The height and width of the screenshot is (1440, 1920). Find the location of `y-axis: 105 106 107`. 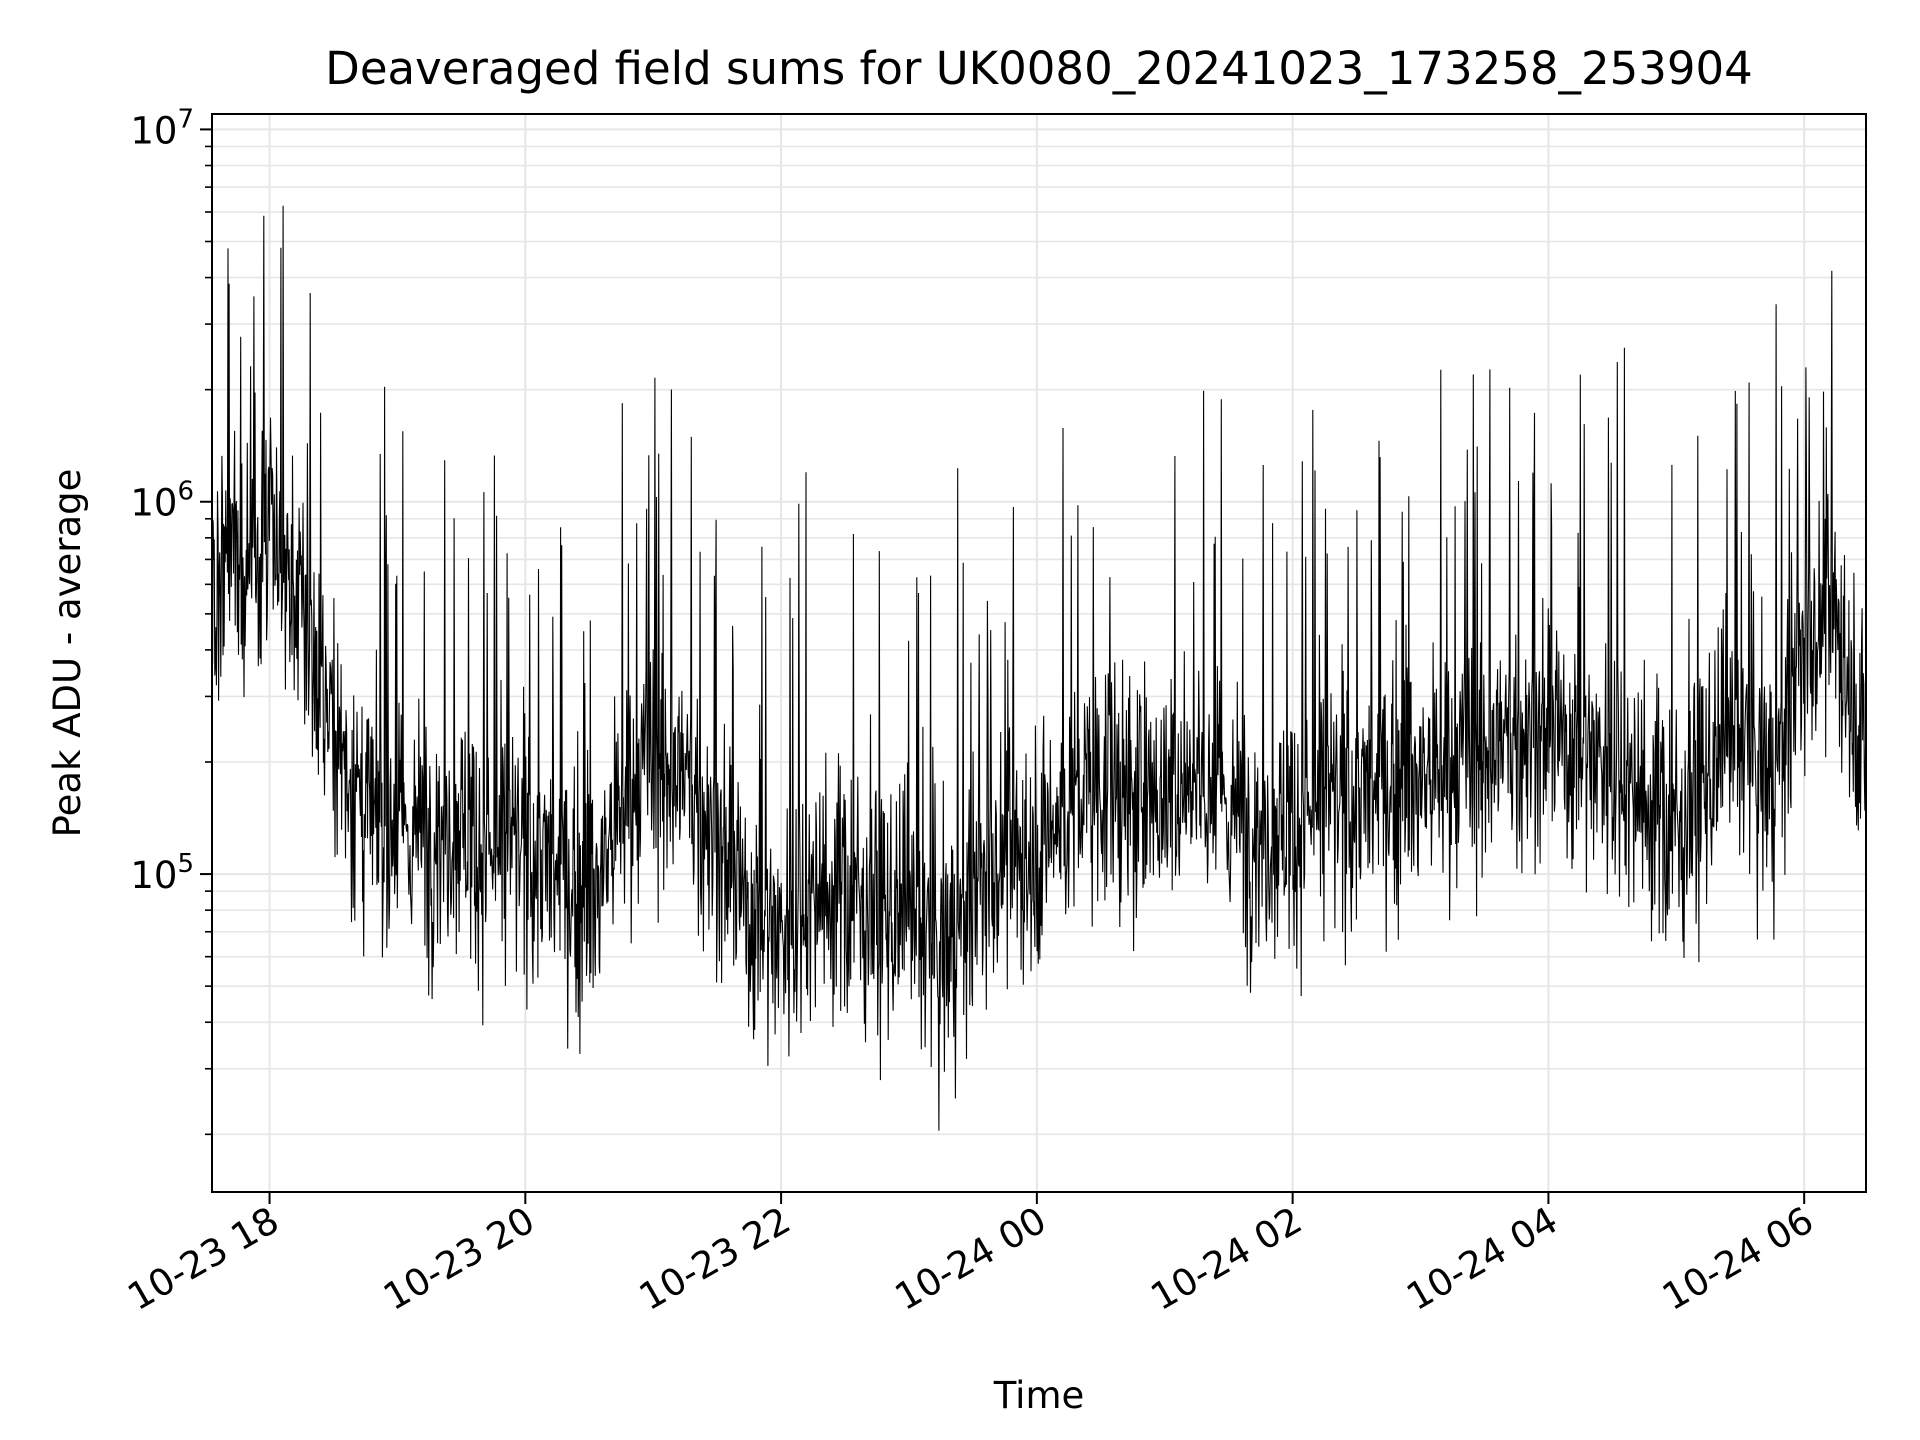

y-axis: 105 106 107 is located at coordinates (171, 620).